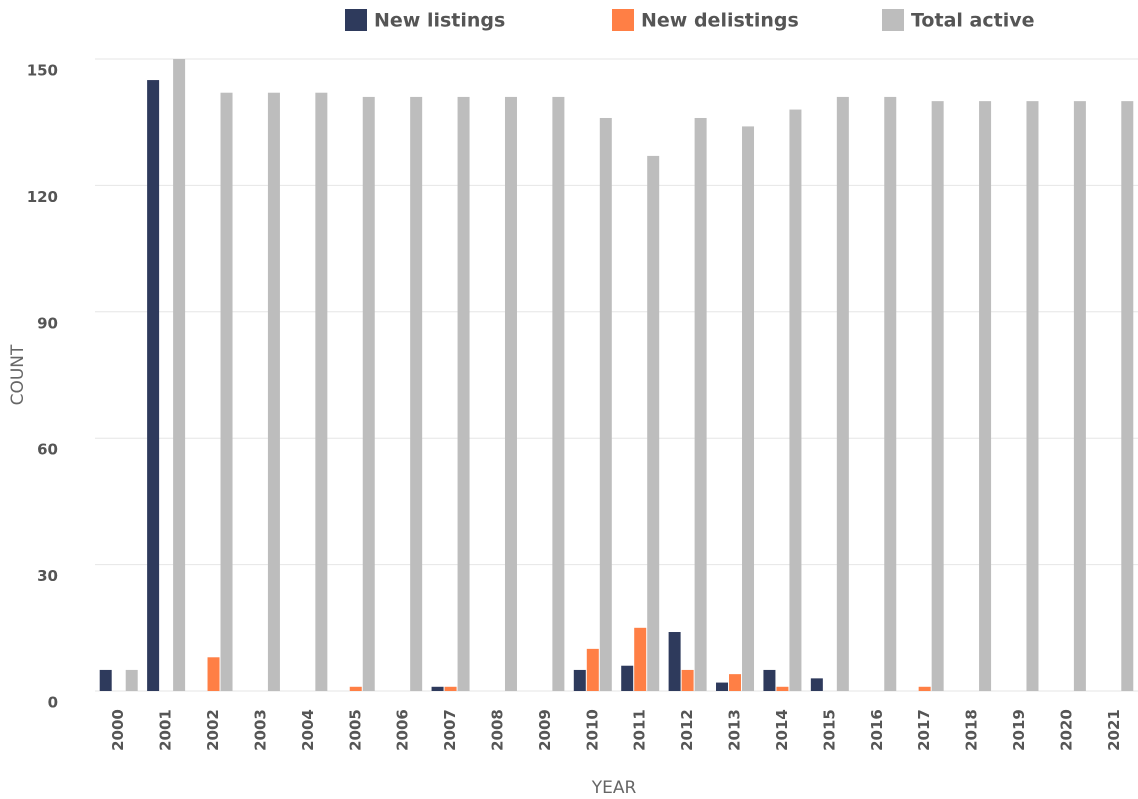 The width and height of the screenshot is (1138, 799). I want to click on legend-label: New delistings, so click(720, 21).